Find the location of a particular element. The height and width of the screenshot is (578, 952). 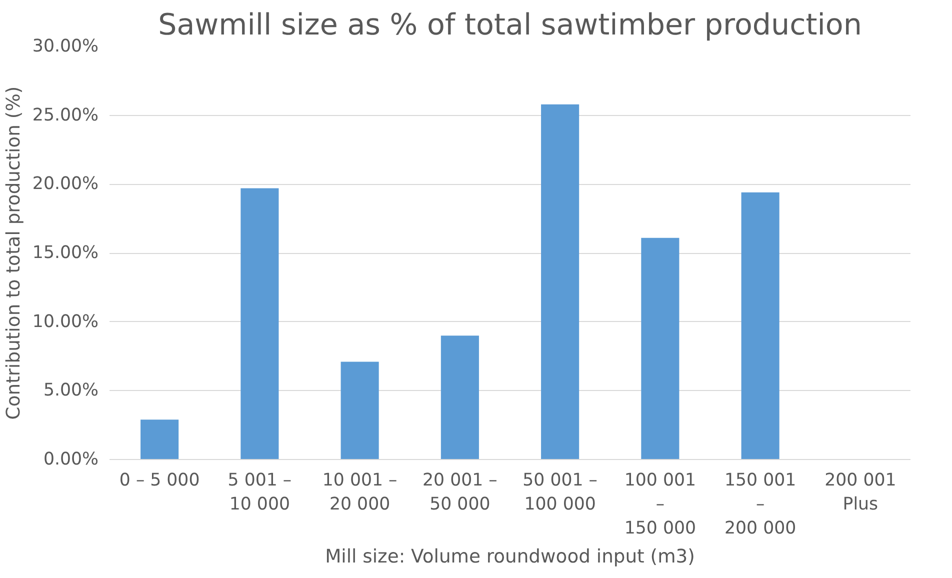

x-tick-label: 5 001 – 10 000 is located at coordinates (260, 492).